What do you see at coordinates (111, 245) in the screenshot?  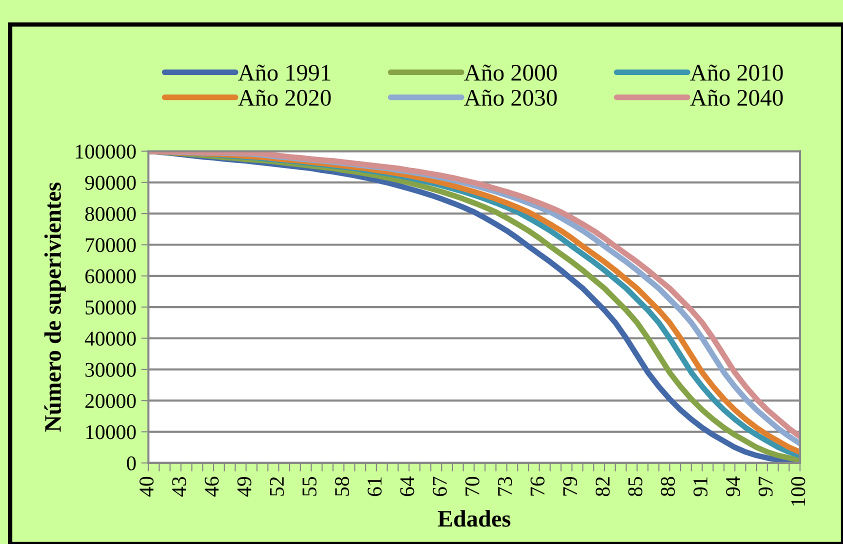 I see `y-tick-label: 70000` at bounding box center [111, 245].